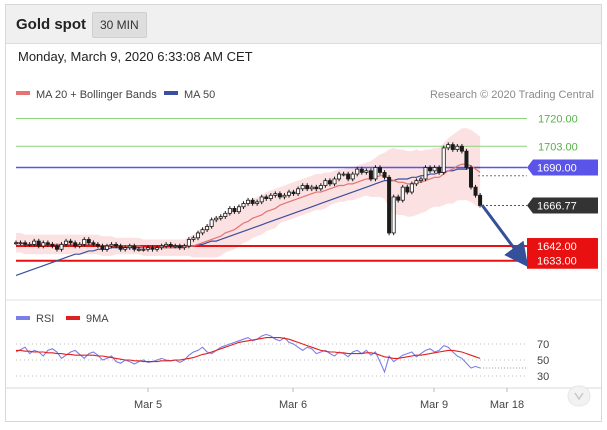 The width and height of the screenshot is (607, 430). What do you see at coordinates (97, 319) in the screenshot?
I see `9ma-legend-label: 9MA` at bounding box center [97, 319].